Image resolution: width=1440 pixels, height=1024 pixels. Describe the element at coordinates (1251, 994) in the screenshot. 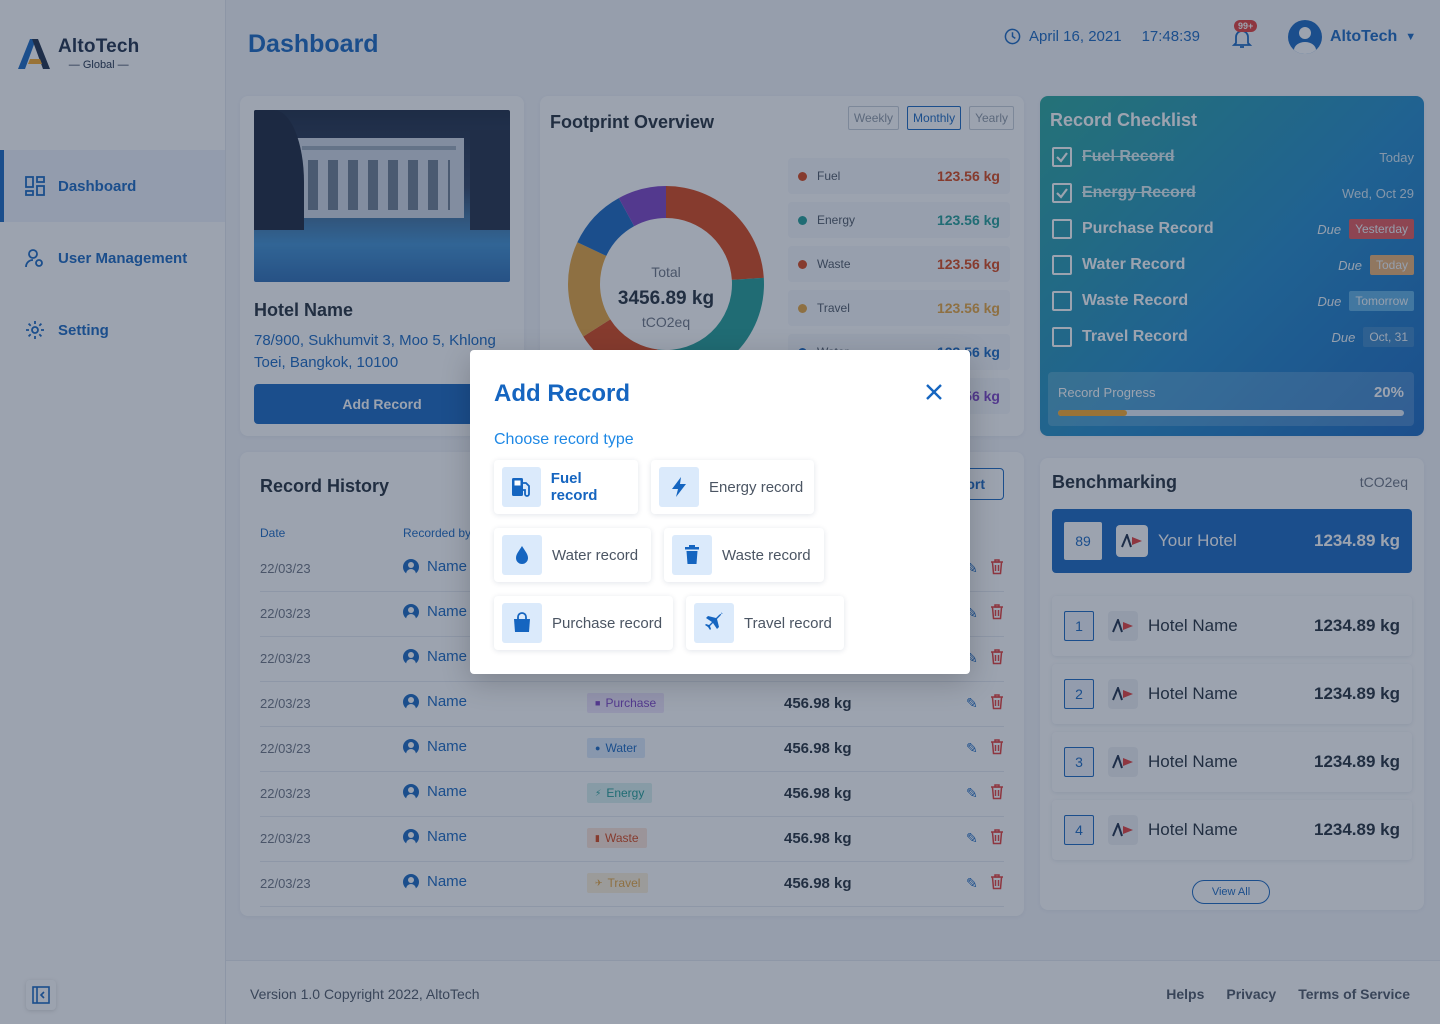

I see `footer-link-privacy: Privacy` at that location.